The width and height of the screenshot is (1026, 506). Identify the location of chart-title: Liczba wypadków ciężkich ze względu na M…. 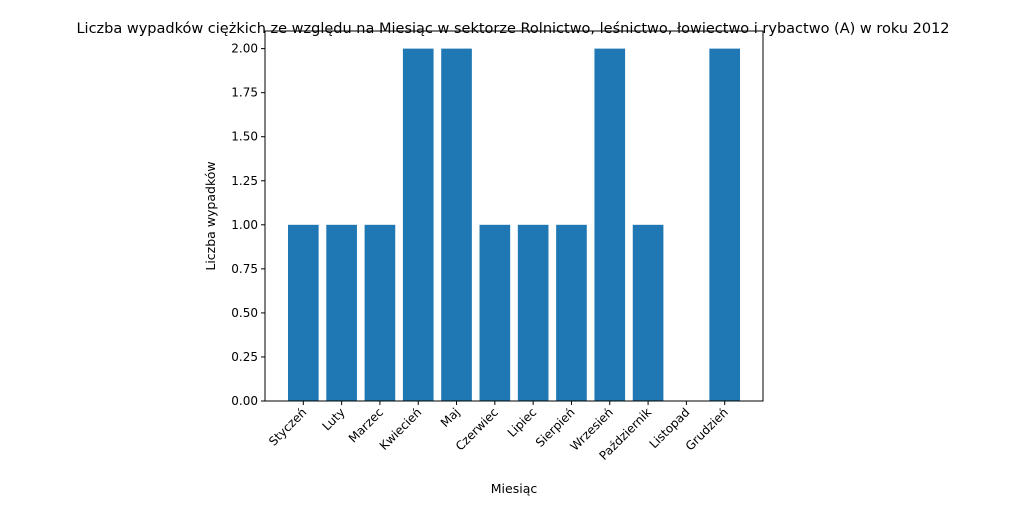
(512, 29).